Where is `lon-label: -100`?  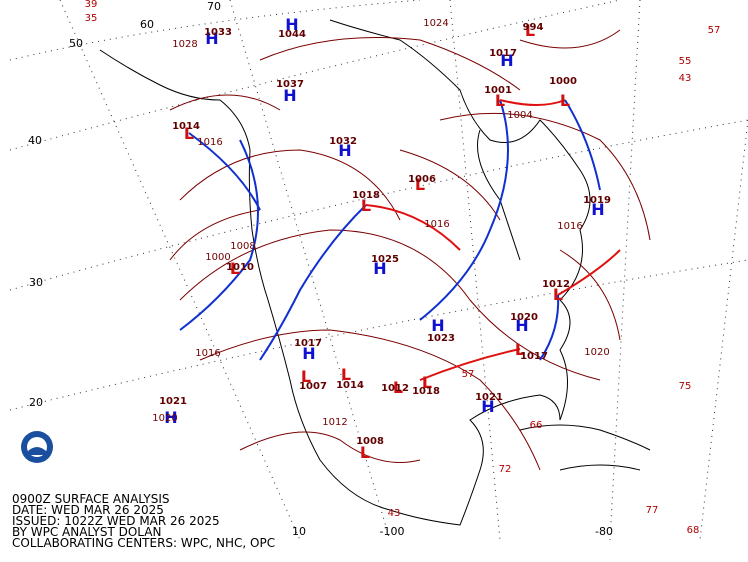
lon-label: -100 is located at coordinates (392, 531).